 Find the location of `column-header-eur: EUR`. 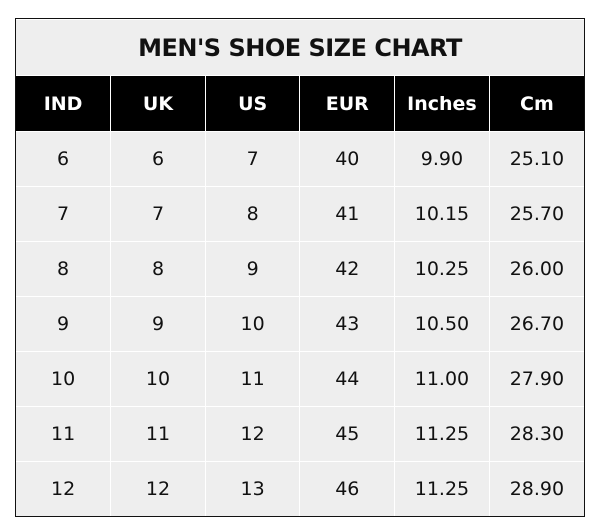

column-header-eur: EUR is located at coordinates (347, 103).